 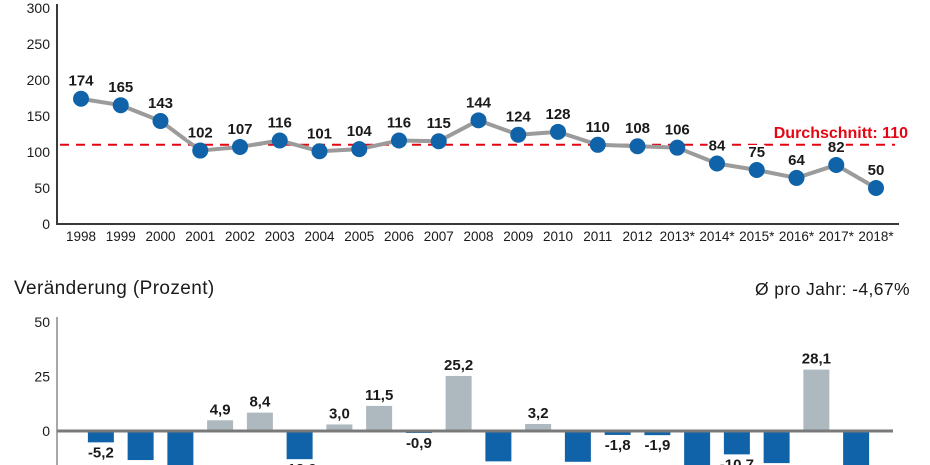 What do you see at coordinates (260, 402) in the screenshot?
I see `change-bar-label: 8,4` at bounding box center [260, 402].